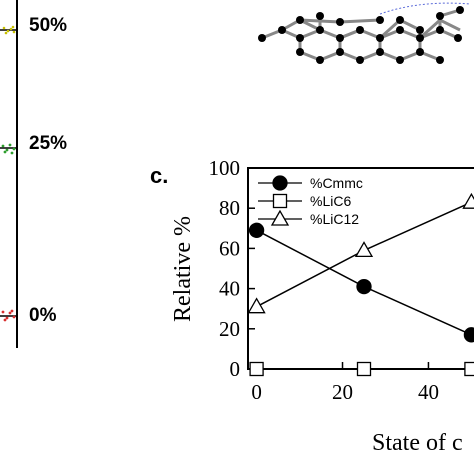  I want to click on x-axis-label: State of c, so click(417, 443).